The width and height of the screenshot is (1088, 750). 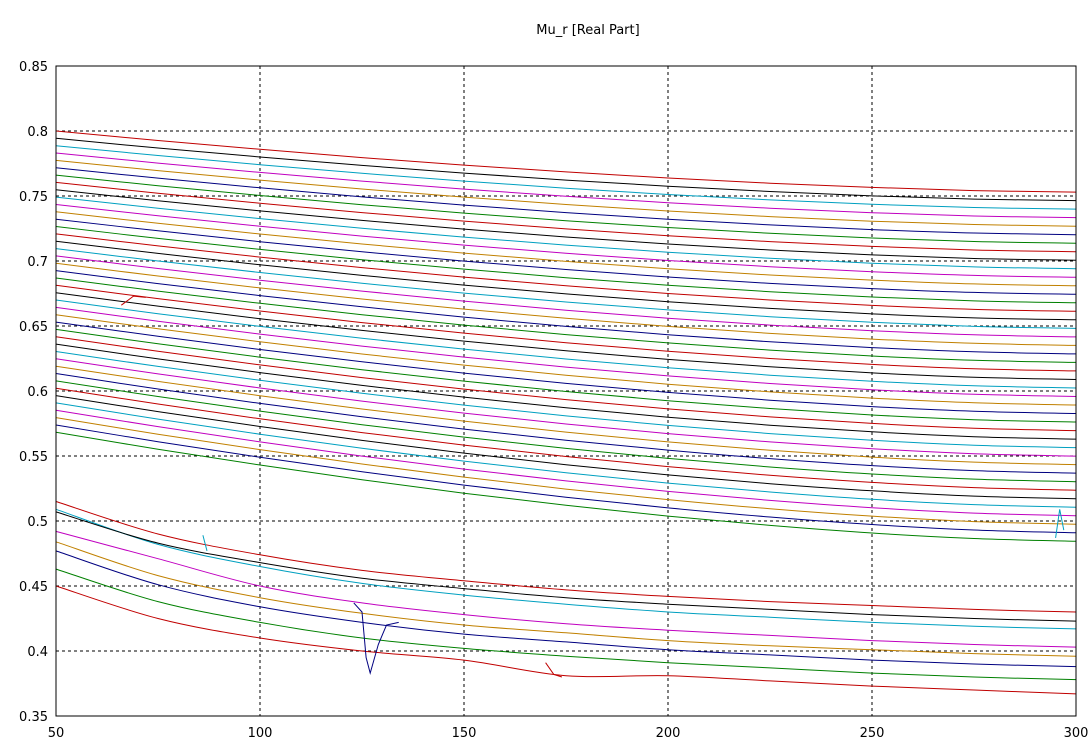 What do you see at coordinates (260, 733) in the screenshot?
I see `x-tick-label: 100` at bounding box center [260, 733].